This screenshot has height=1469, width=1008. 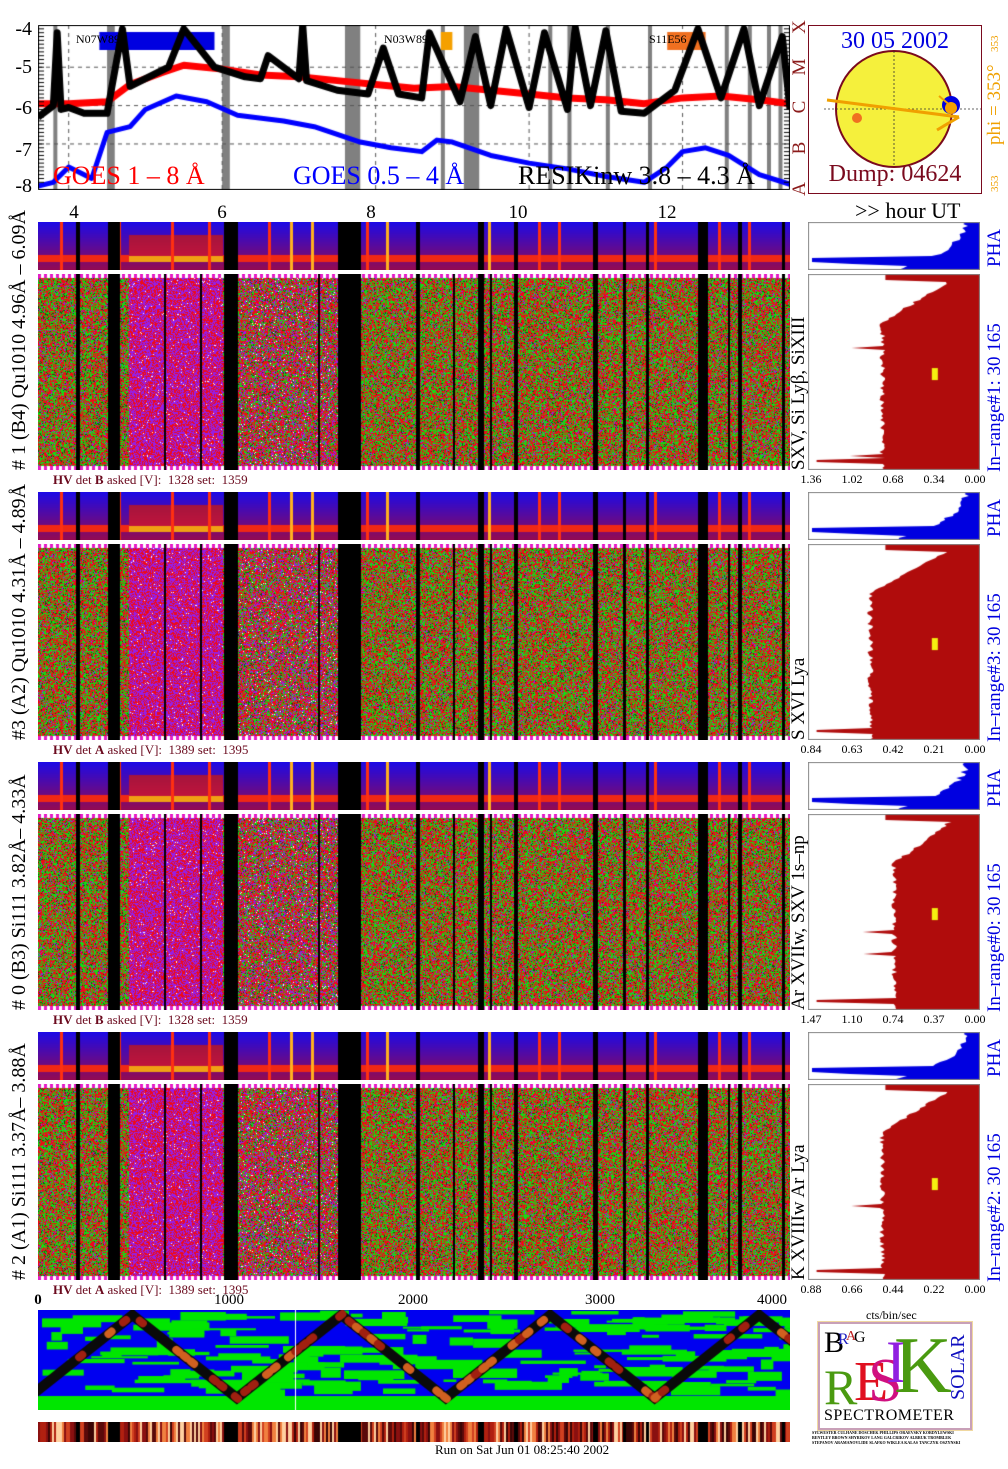 I want to click on hist-tick-label: 0.37, so click(x=934, y=1019).